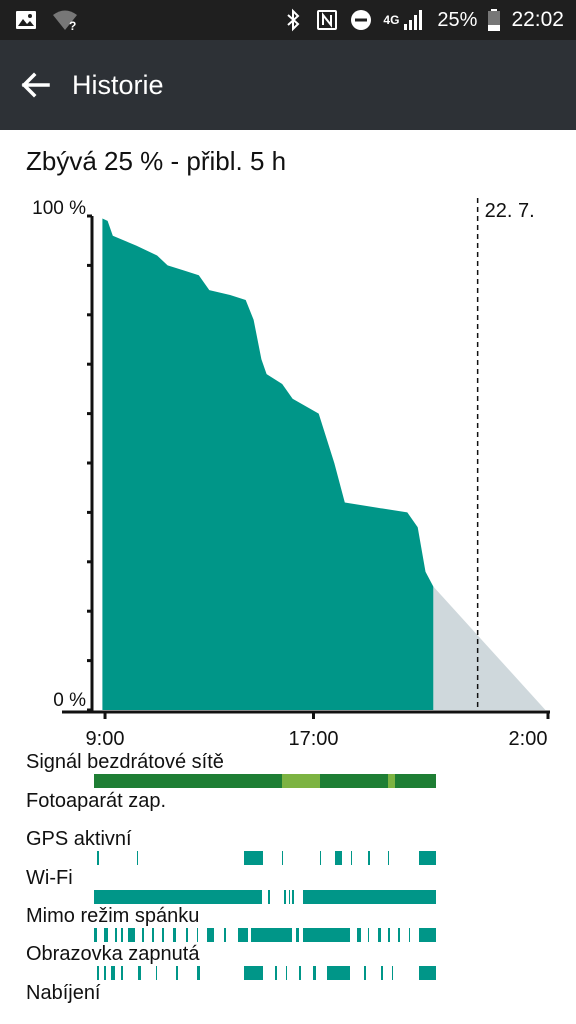  What do you see at coordinates (265, 897) in the screenshot?
I see `track-bar-wifi` at bounding box center [265, 897].